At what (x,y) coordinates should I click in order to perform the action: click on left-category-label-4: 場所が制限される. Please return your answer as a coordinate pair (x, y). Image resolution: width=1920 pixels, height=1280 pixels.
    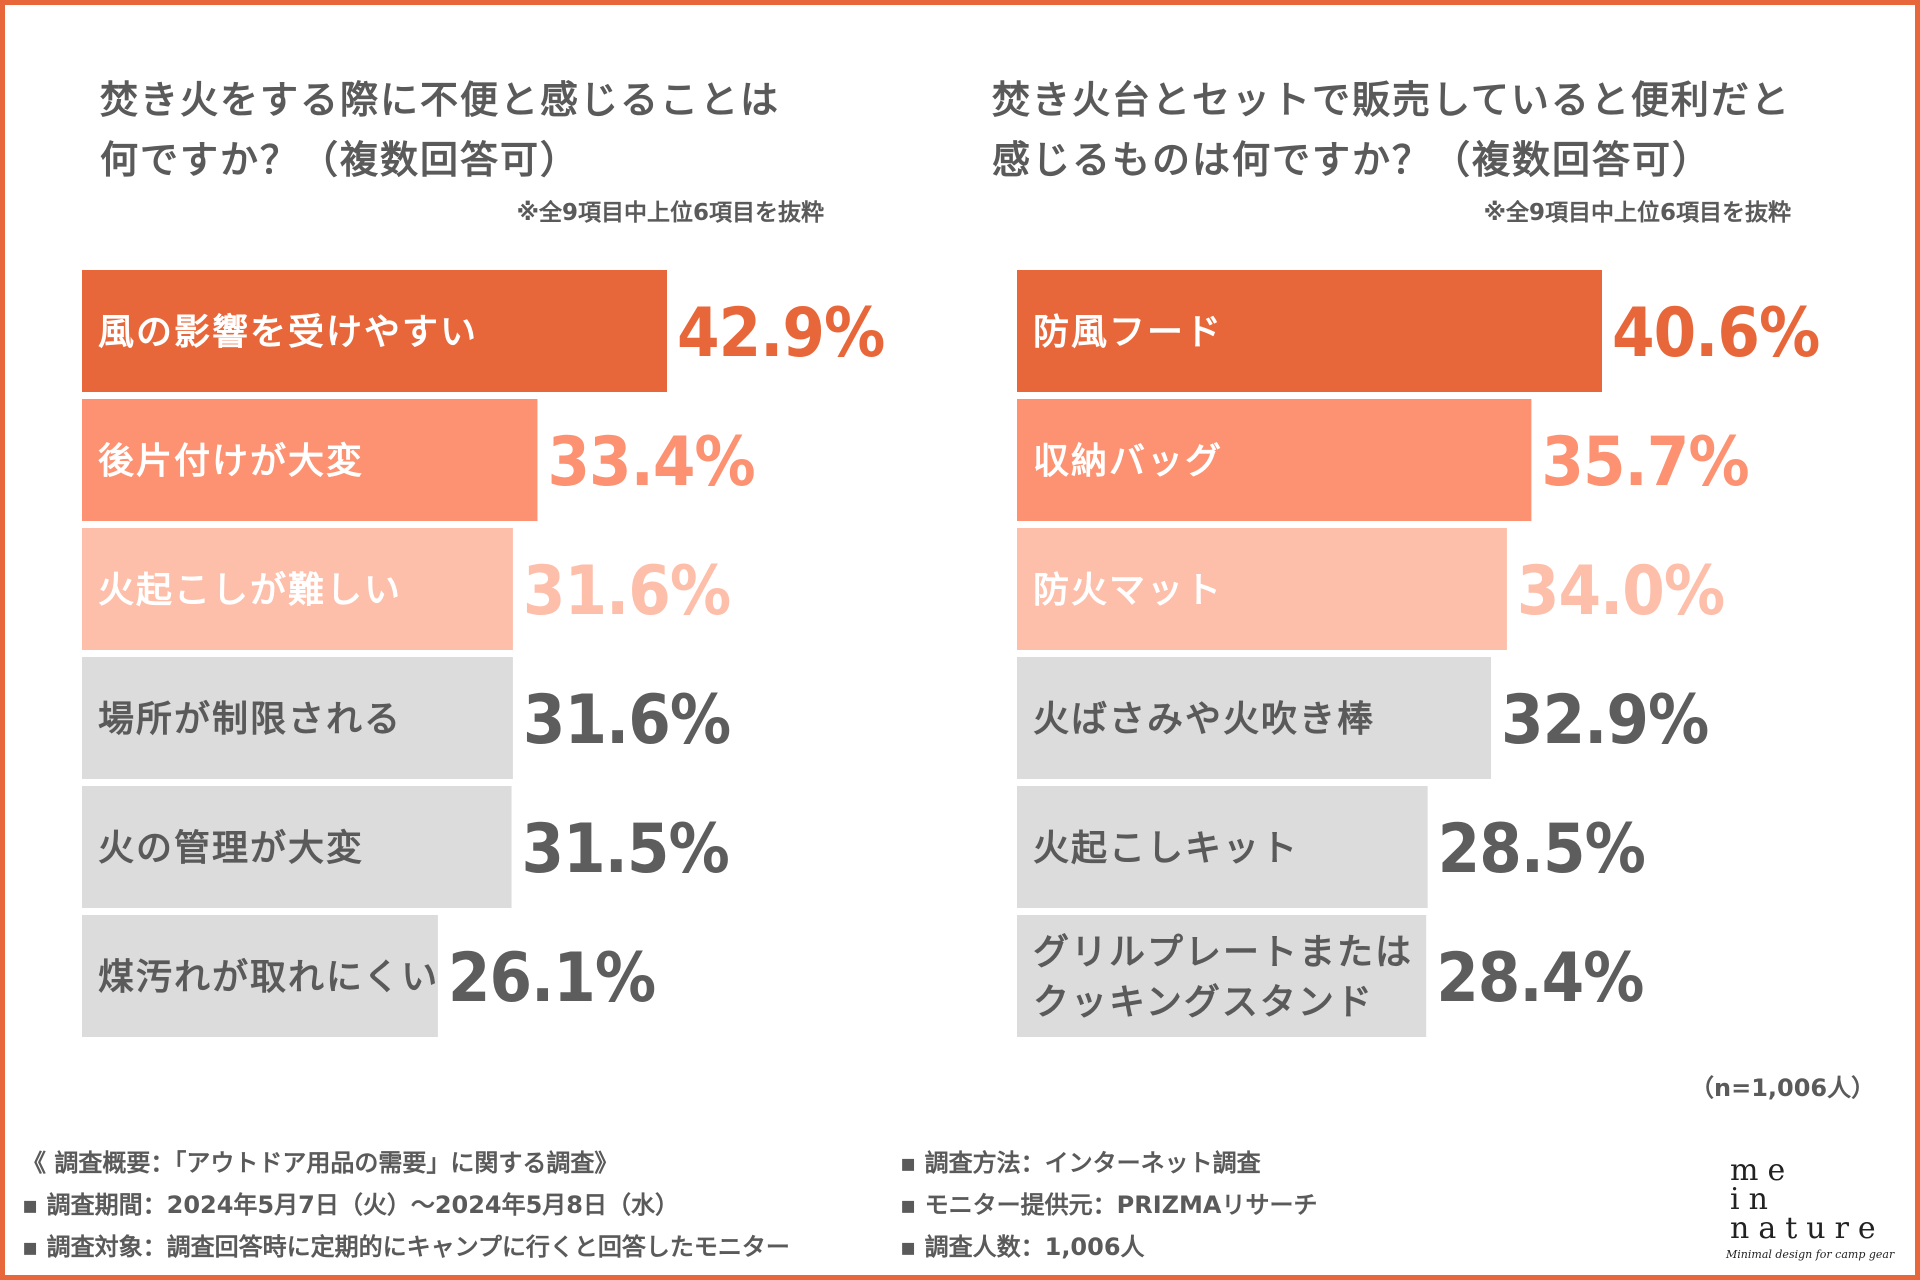
    Looking at the image, I should click on (250, 719).